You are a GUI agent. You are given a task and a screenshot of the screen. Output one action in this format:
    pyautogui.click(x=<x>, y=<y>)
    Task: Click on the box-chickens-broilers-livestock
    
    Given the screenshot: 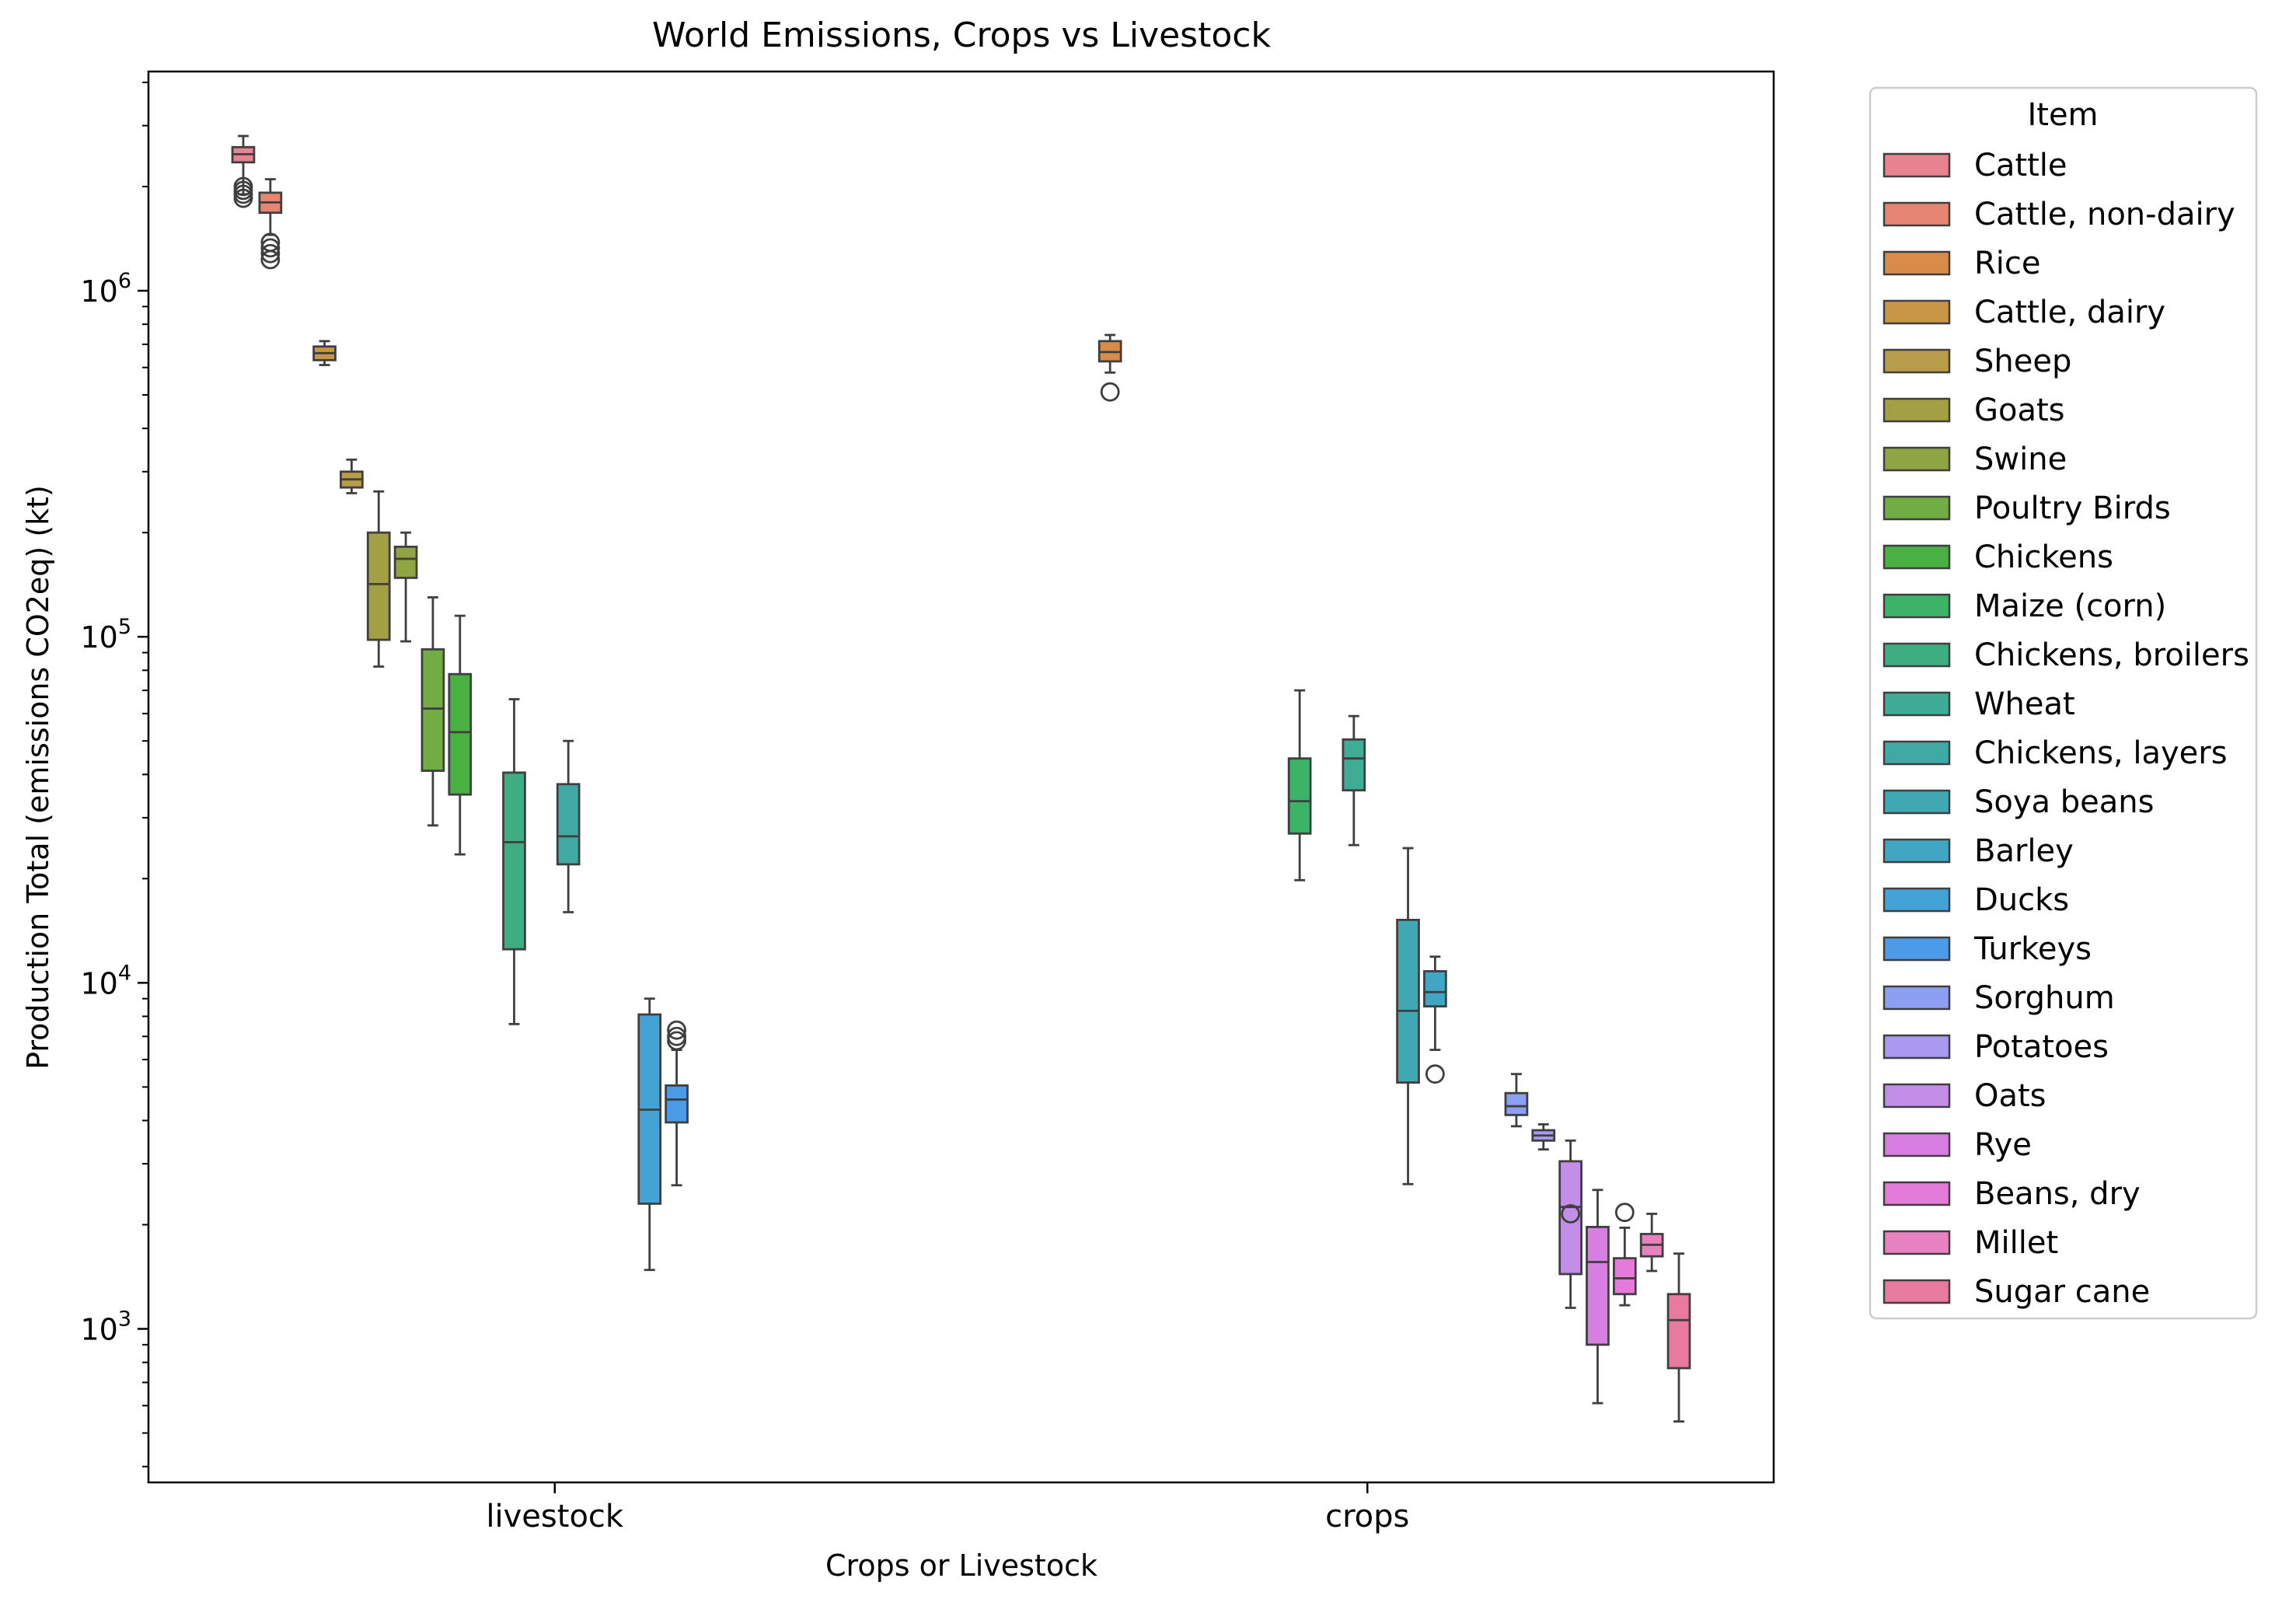 What is the action you would take?
    pyautogui.click(x=514, y=861)
    